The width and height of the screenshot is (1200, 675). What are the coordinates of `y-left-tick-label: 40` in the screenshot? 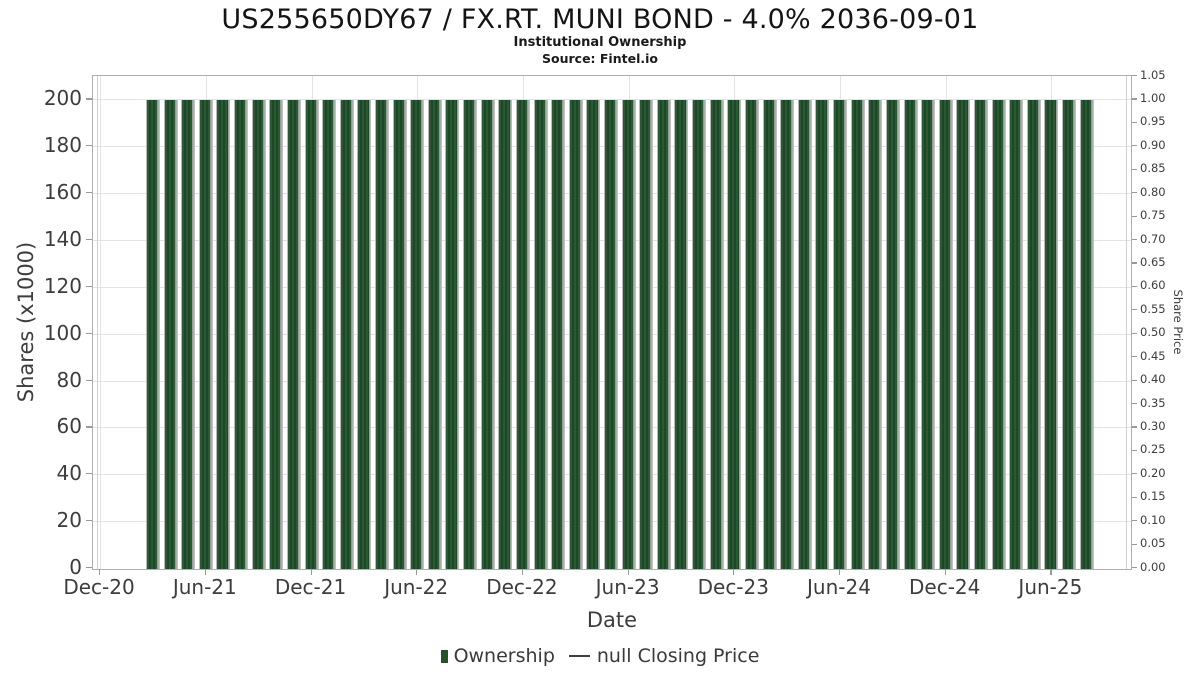 It's located at (69, 473).